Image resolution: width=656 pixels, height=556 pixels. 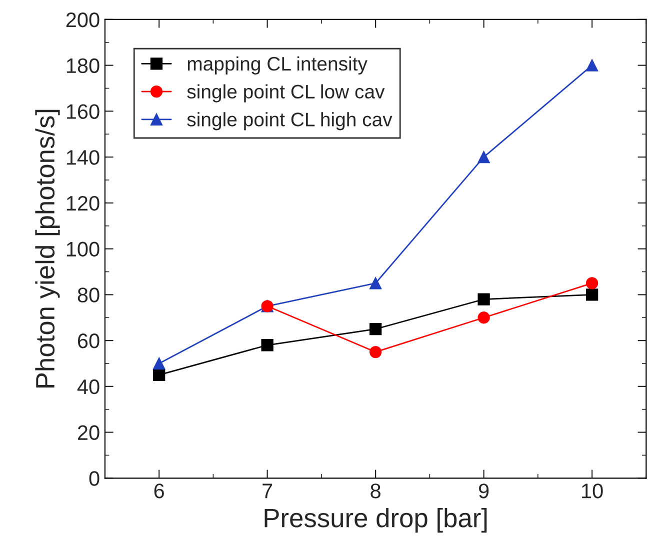 I want to click on y-tick-label: 60, so click(x=89, y=341).